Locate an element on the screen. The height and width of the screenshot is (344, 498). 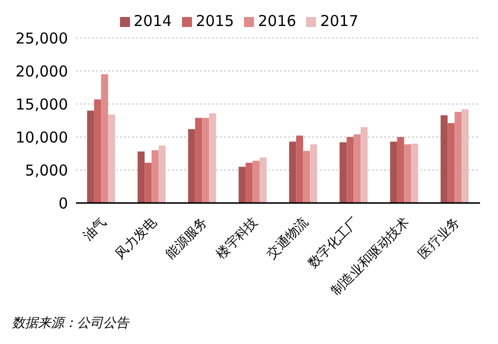
x-tick-label: 楼宇科技 is located at coordinates (237, 238).